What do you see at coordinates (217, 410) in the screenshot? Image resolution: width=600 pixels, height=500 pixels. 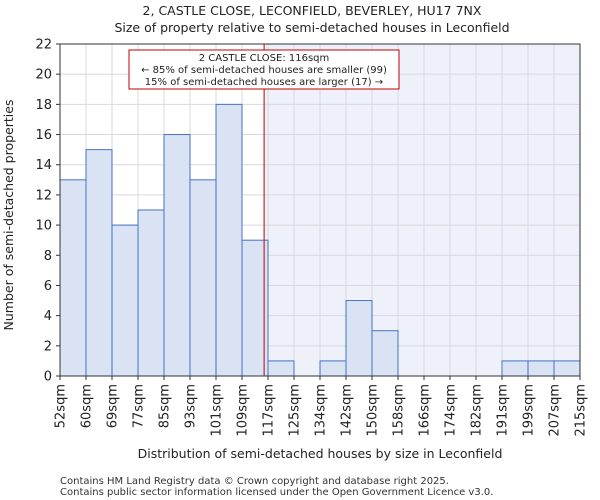 I see `x-tick-label: 101sqm` at bounding box center [217, 410].